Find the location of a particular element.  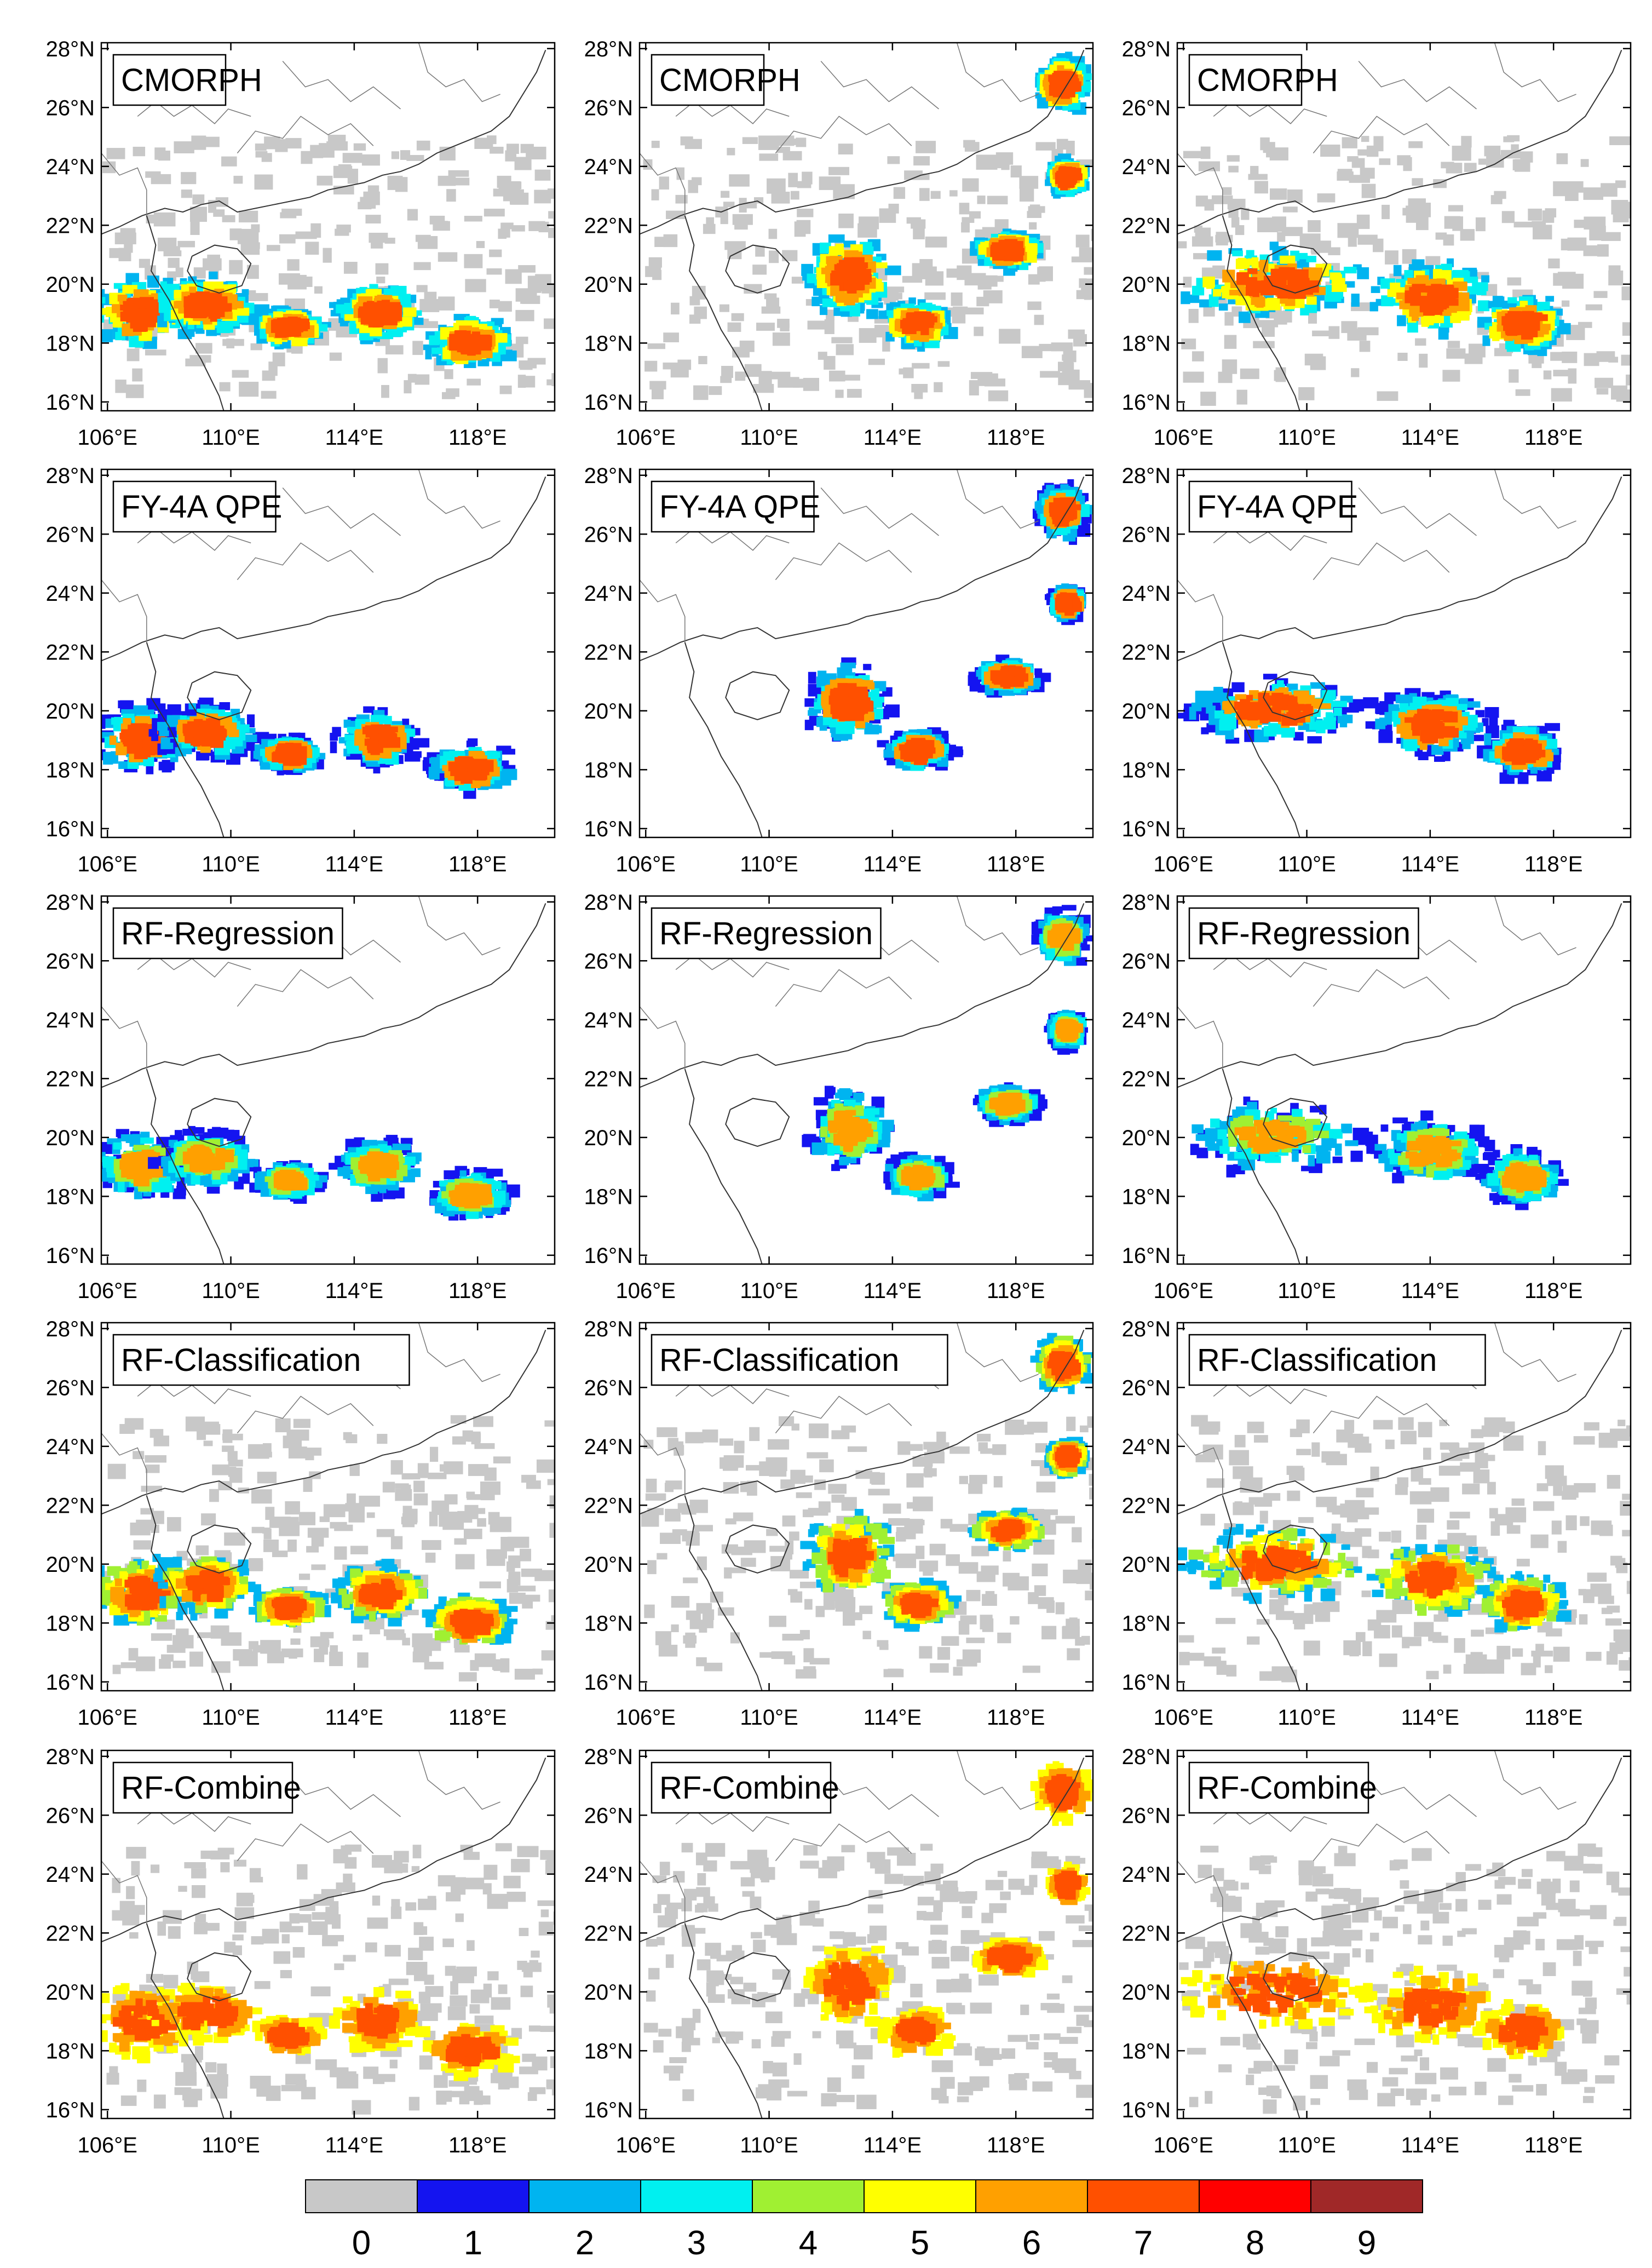

lat-tick-label: 16°N is located at coordinates (608, 403).